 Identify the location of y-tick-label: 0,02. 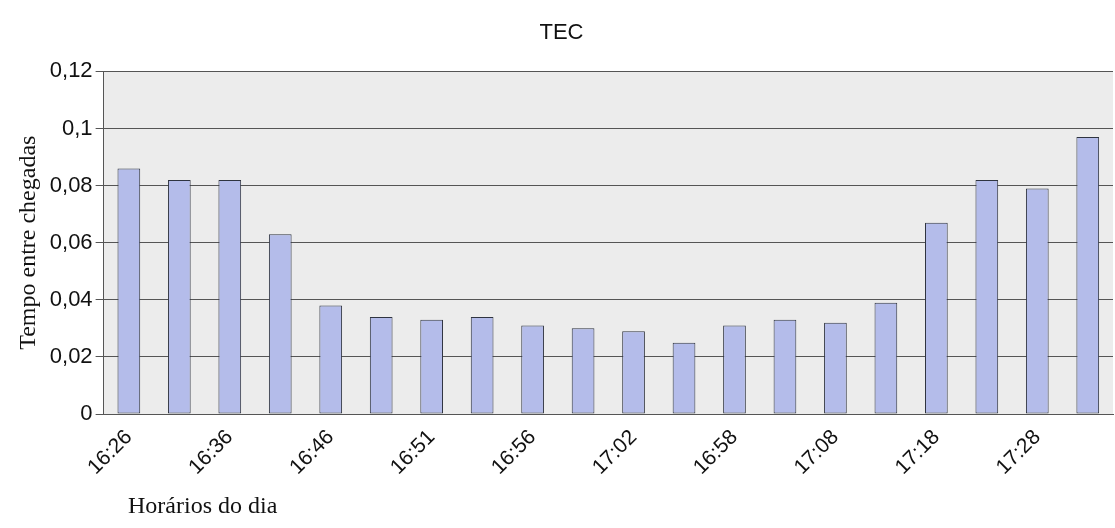
(71, 355).